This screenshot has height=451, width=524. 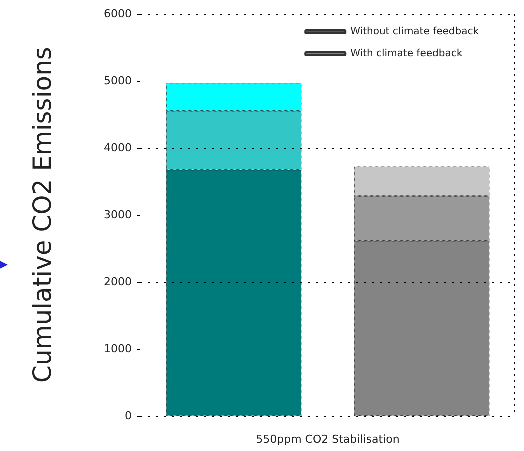 I want to click on y-axis-title: Cumulative CO2 Emissions, so click(x=42, y=215).